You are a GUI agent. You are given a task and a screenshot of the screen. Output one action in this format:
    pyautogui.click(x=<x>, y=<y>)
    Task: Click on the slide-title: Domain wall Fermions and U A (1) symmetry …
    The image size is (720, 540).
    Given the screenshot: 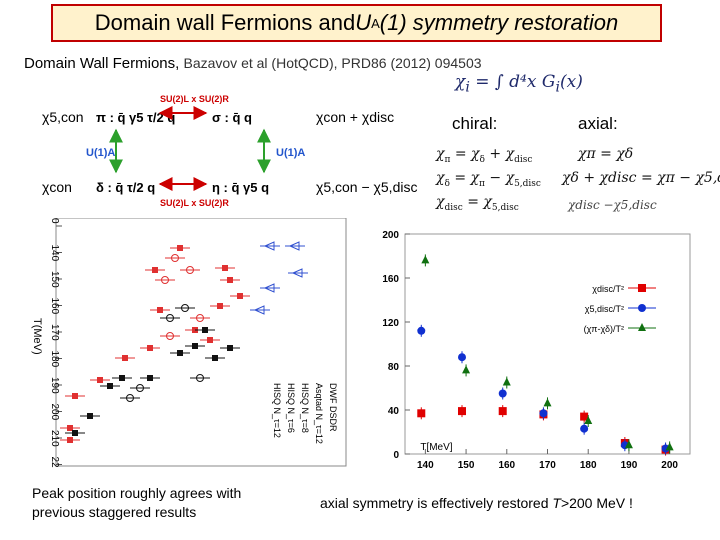 What is the action you would take?
    pyautogui.click(x=356, y=23)
    